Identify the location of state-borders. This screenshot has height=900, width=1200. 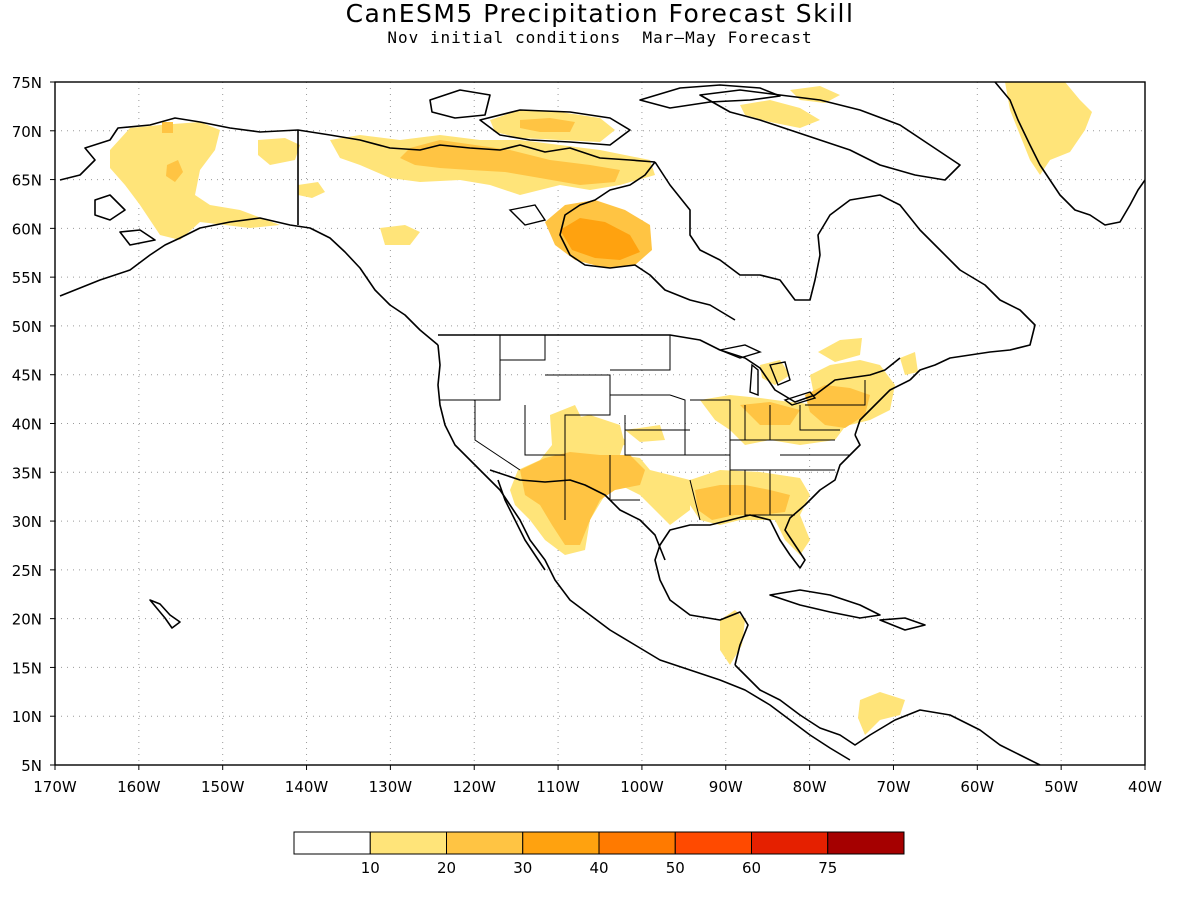
(653, 428).